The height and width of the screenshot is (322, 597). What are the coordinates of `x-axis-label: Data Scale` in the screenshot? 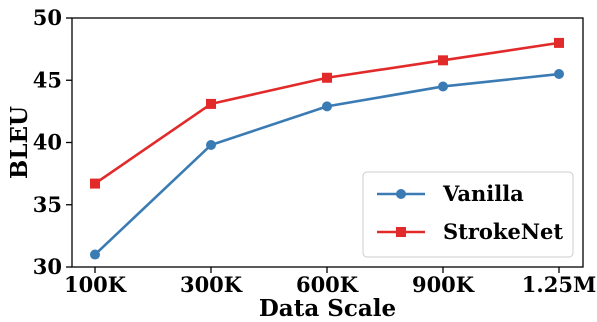 It's located at (327, 308).